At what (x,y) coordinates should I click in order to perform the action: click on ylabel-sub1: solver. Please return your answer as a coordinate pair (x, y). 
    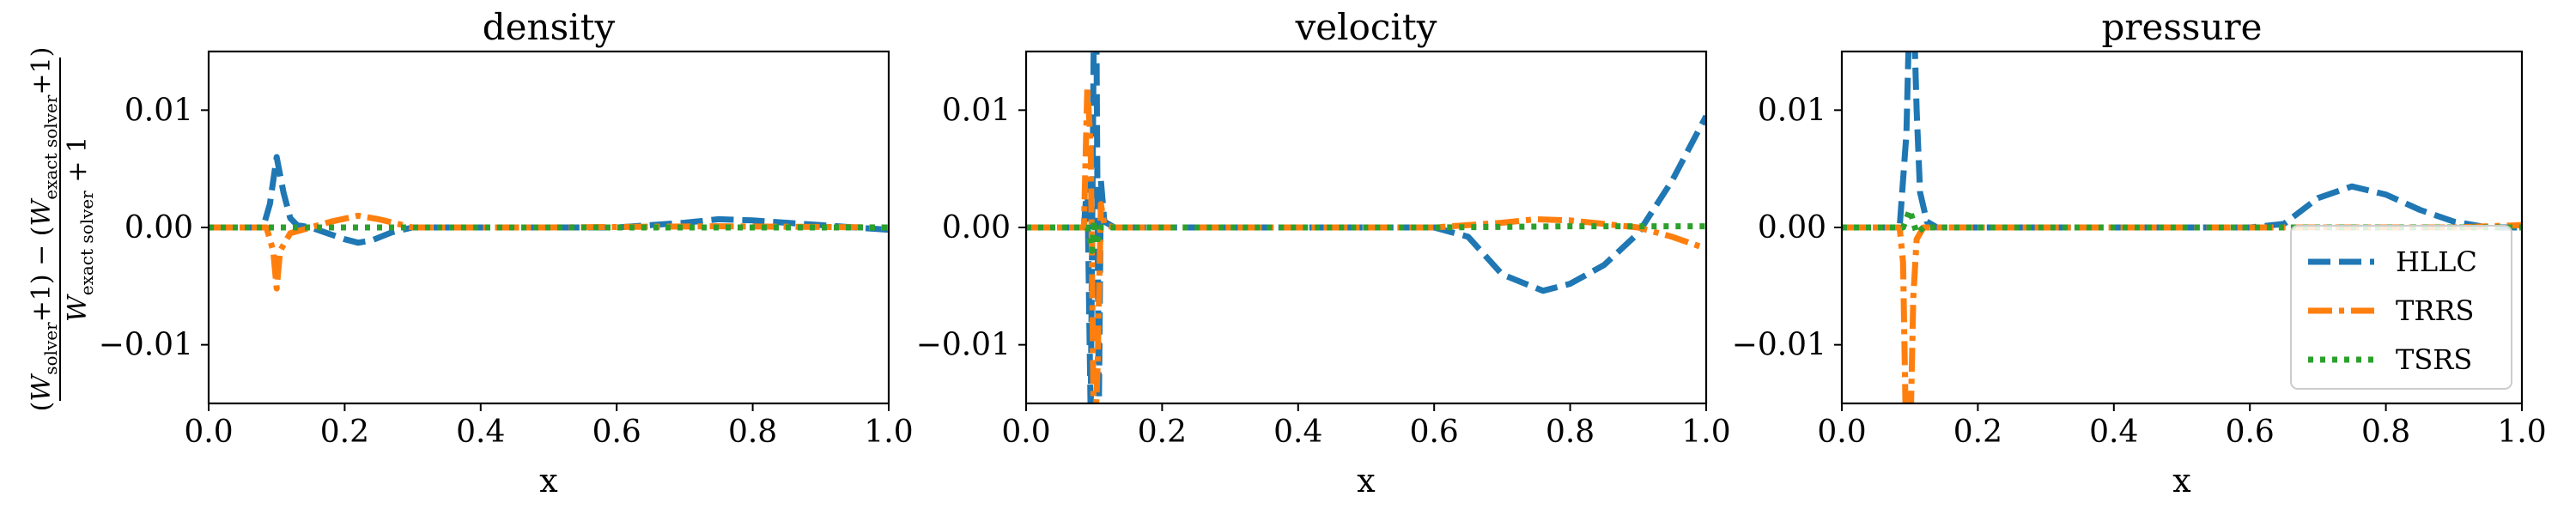
    Looking at the image, I should click on (50, 348).